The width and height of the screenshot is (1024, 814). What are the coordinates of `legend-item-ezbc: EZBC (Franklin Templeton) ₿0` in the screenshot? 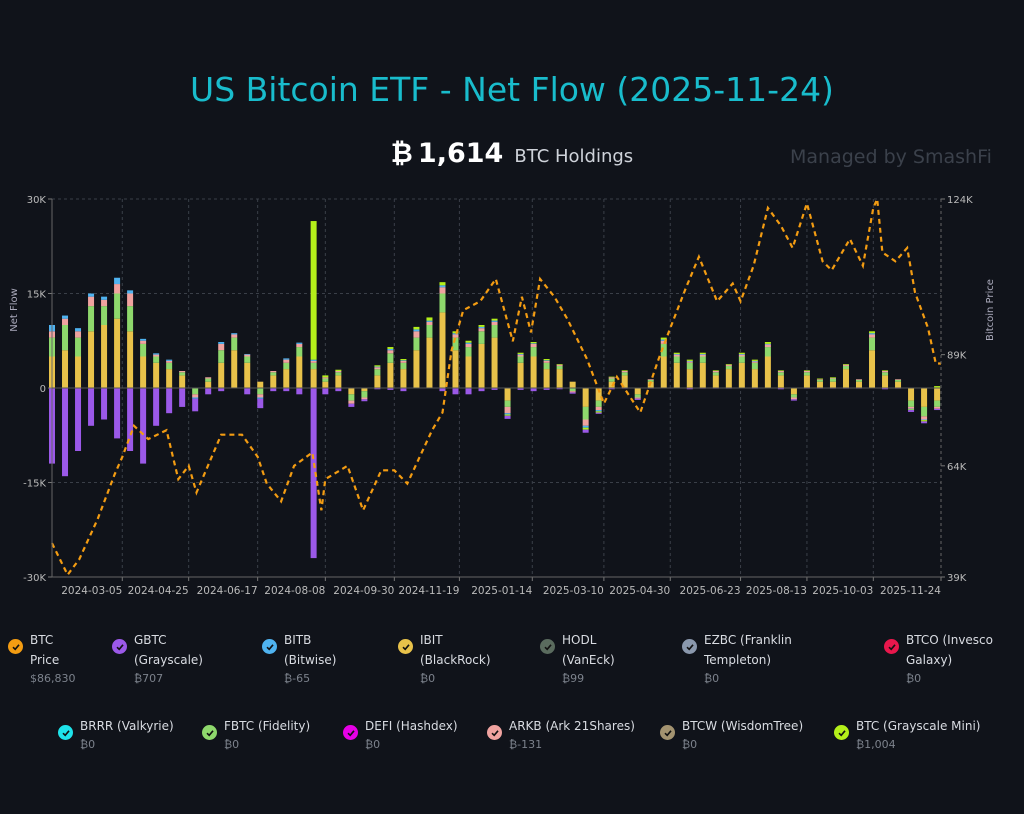 It's located at (737, 659).